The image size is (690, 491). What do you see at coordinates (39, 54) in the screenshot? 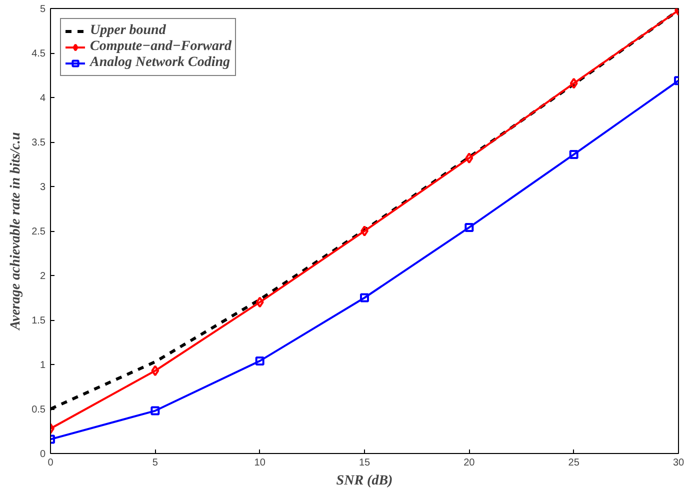
I see `y-tick-label: 4.5` at bounding box center [39, 54].